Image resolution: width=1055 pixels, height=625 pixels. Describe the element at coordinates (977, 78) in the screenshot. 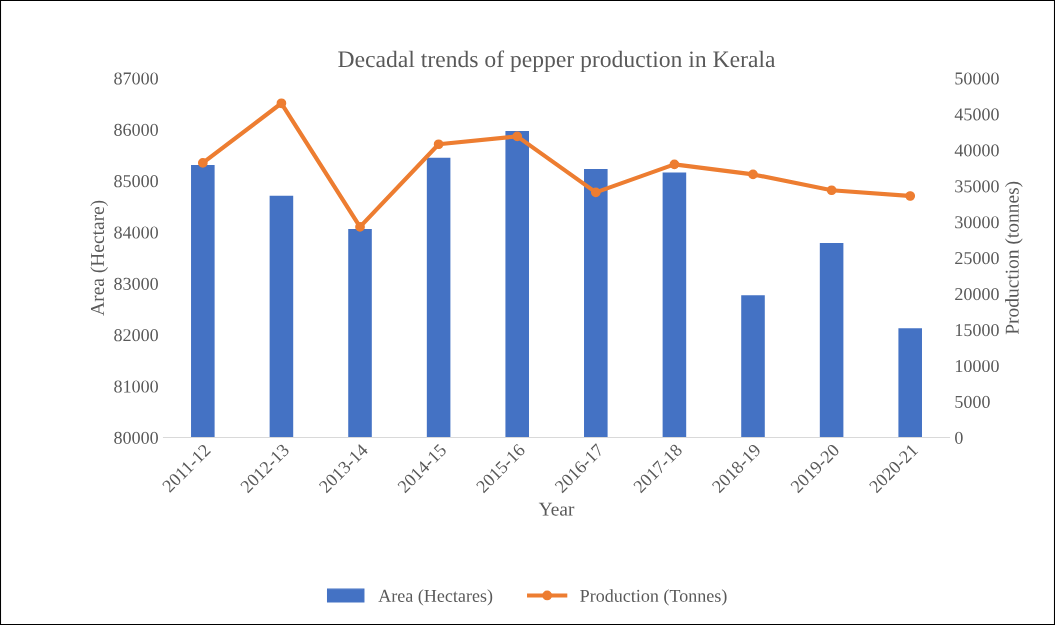

I see `y2-tick-label: 50000` at that location.